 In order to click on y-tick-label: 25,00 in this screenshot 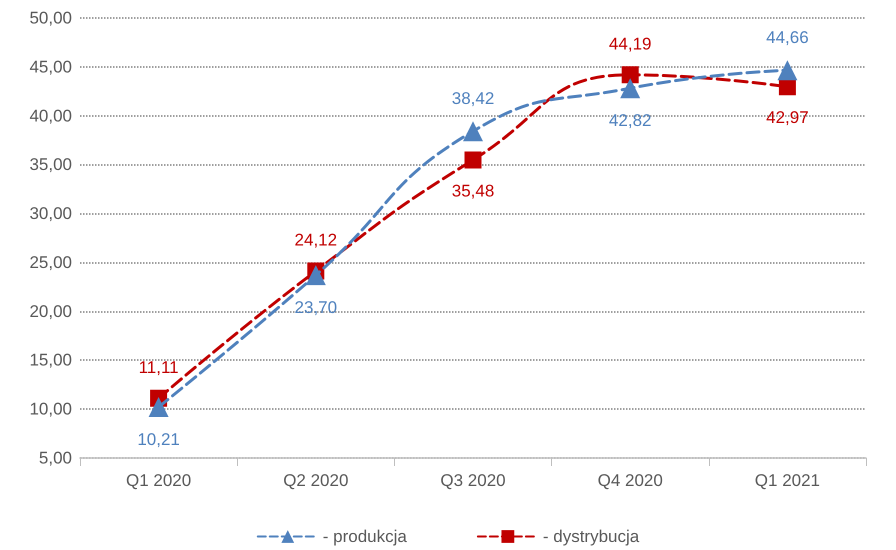, I will do `click(50, 262)`.